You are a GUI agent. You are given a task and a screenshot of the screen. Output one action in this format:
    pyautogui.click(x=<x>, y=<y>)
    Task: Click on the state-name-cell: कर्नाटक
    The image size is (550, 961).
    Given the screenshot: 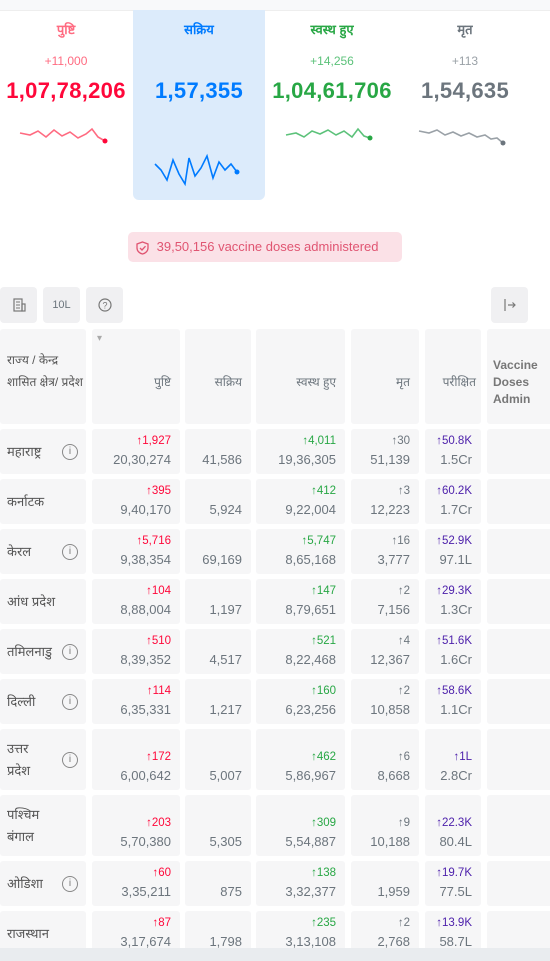 What is the action you would take?
    pyautogui.click(x=43, y=501)
    